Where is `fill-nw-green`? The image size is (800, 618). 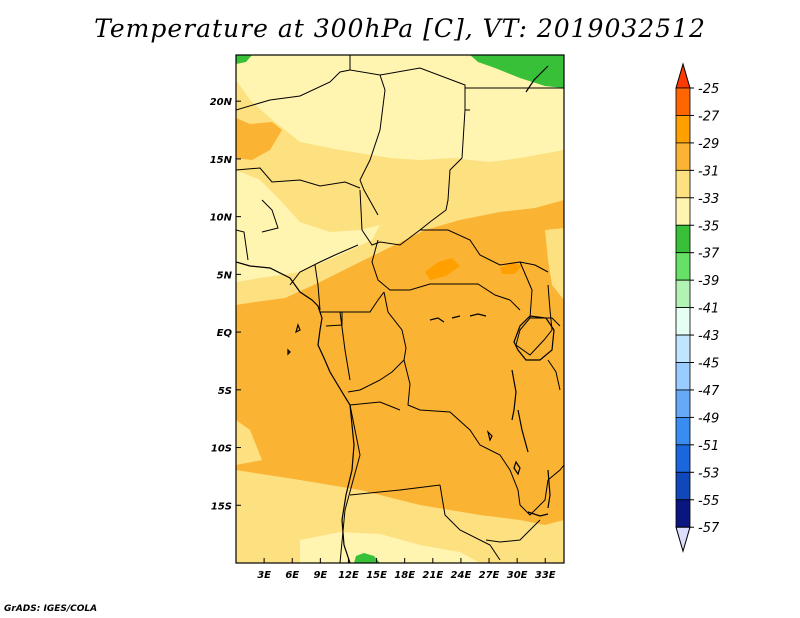
fill-nw-green is located at coordinates (244, 59).